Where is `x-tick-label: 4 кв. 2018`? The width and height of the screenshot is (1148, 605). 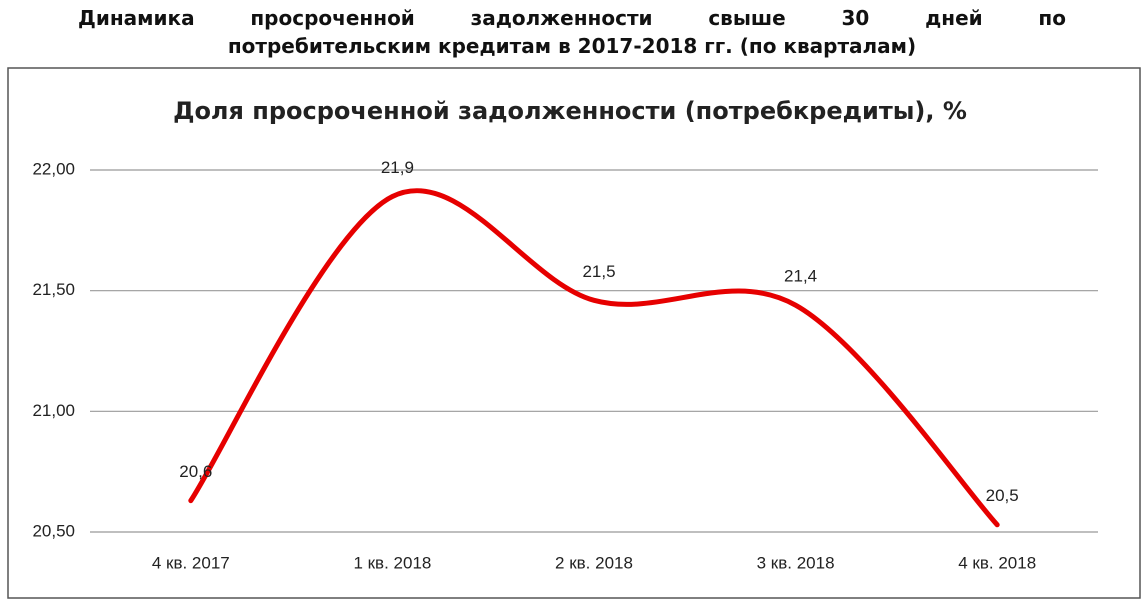
x-tick-label: 4 кв. 2018 is located at coordinates (997, 562).